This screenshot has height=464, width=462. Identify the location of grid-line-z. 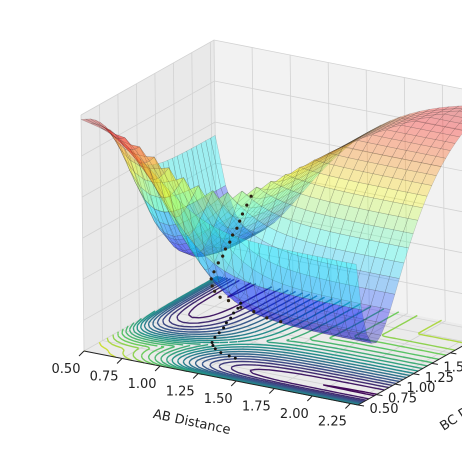
(272, 241).